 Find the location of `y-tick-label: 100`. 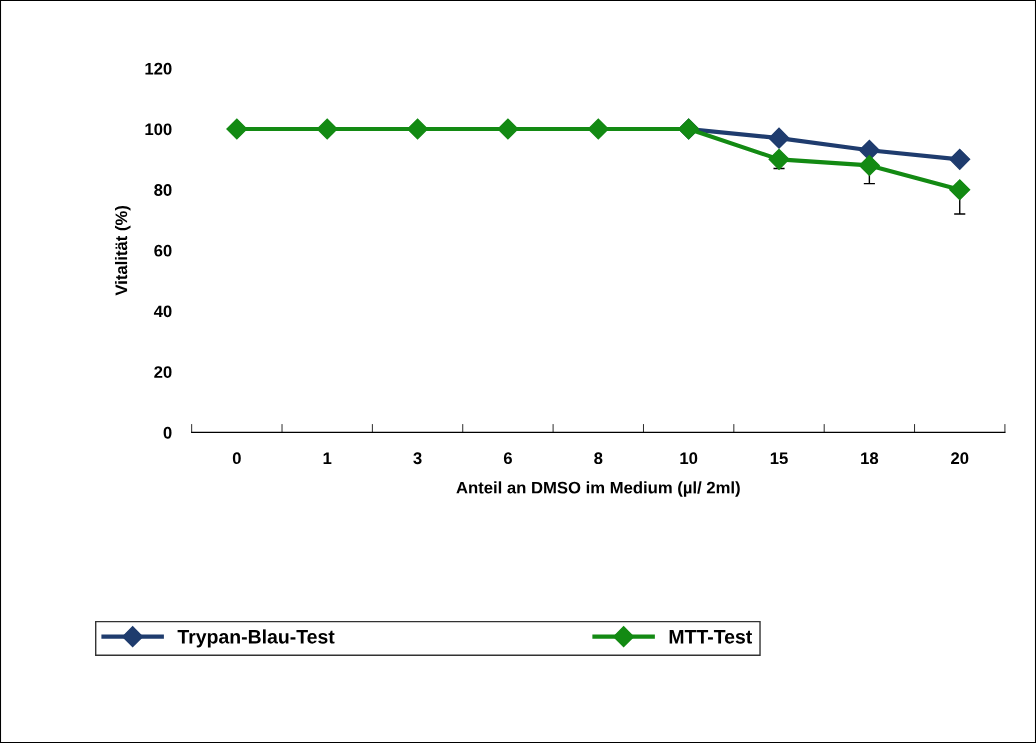

y-tick-label: 100 is located at coordinates (158, 129).